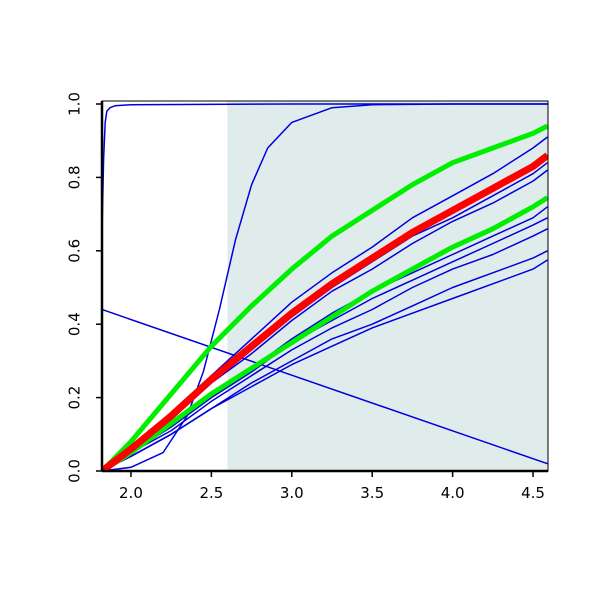 The height and width of the screenshot is (600, 600). What do you see at coordinates (75, 324) in the screenshot?
I see `y-tick-label: 0.4` at bounding box center [75, 324].